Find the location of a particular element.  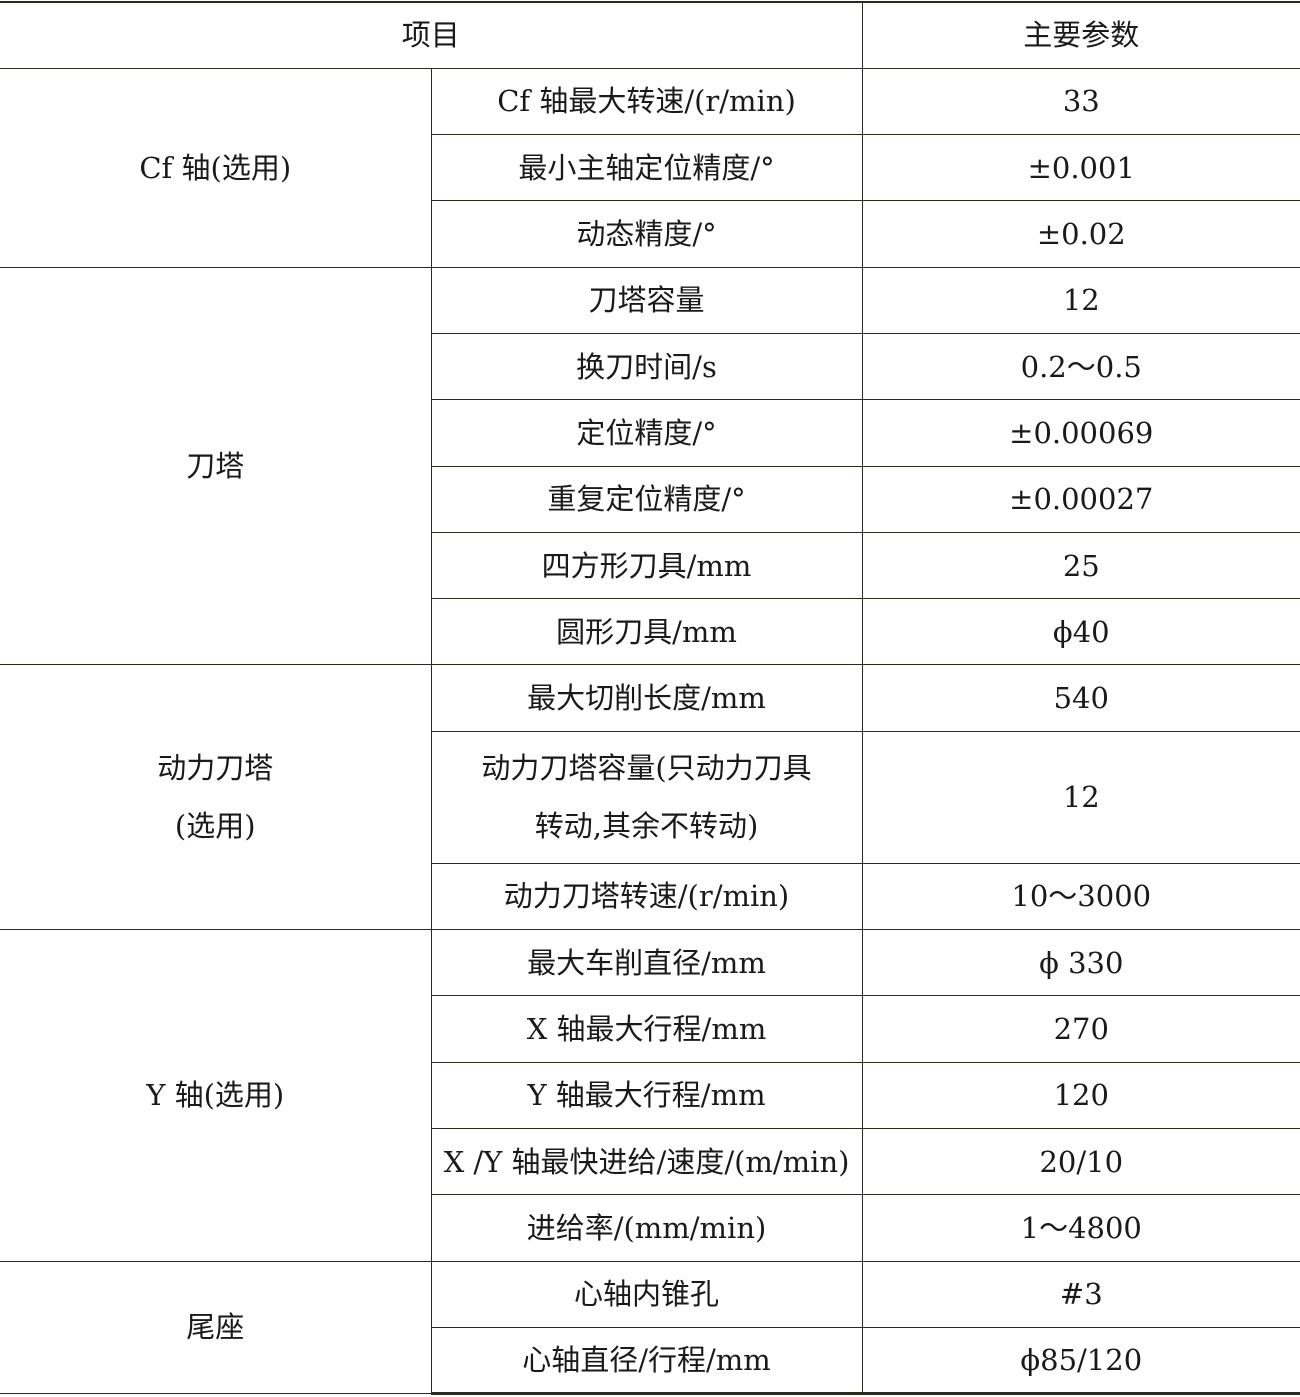

header-row: 项目 主要参数 is located at coordinates (650, 34).